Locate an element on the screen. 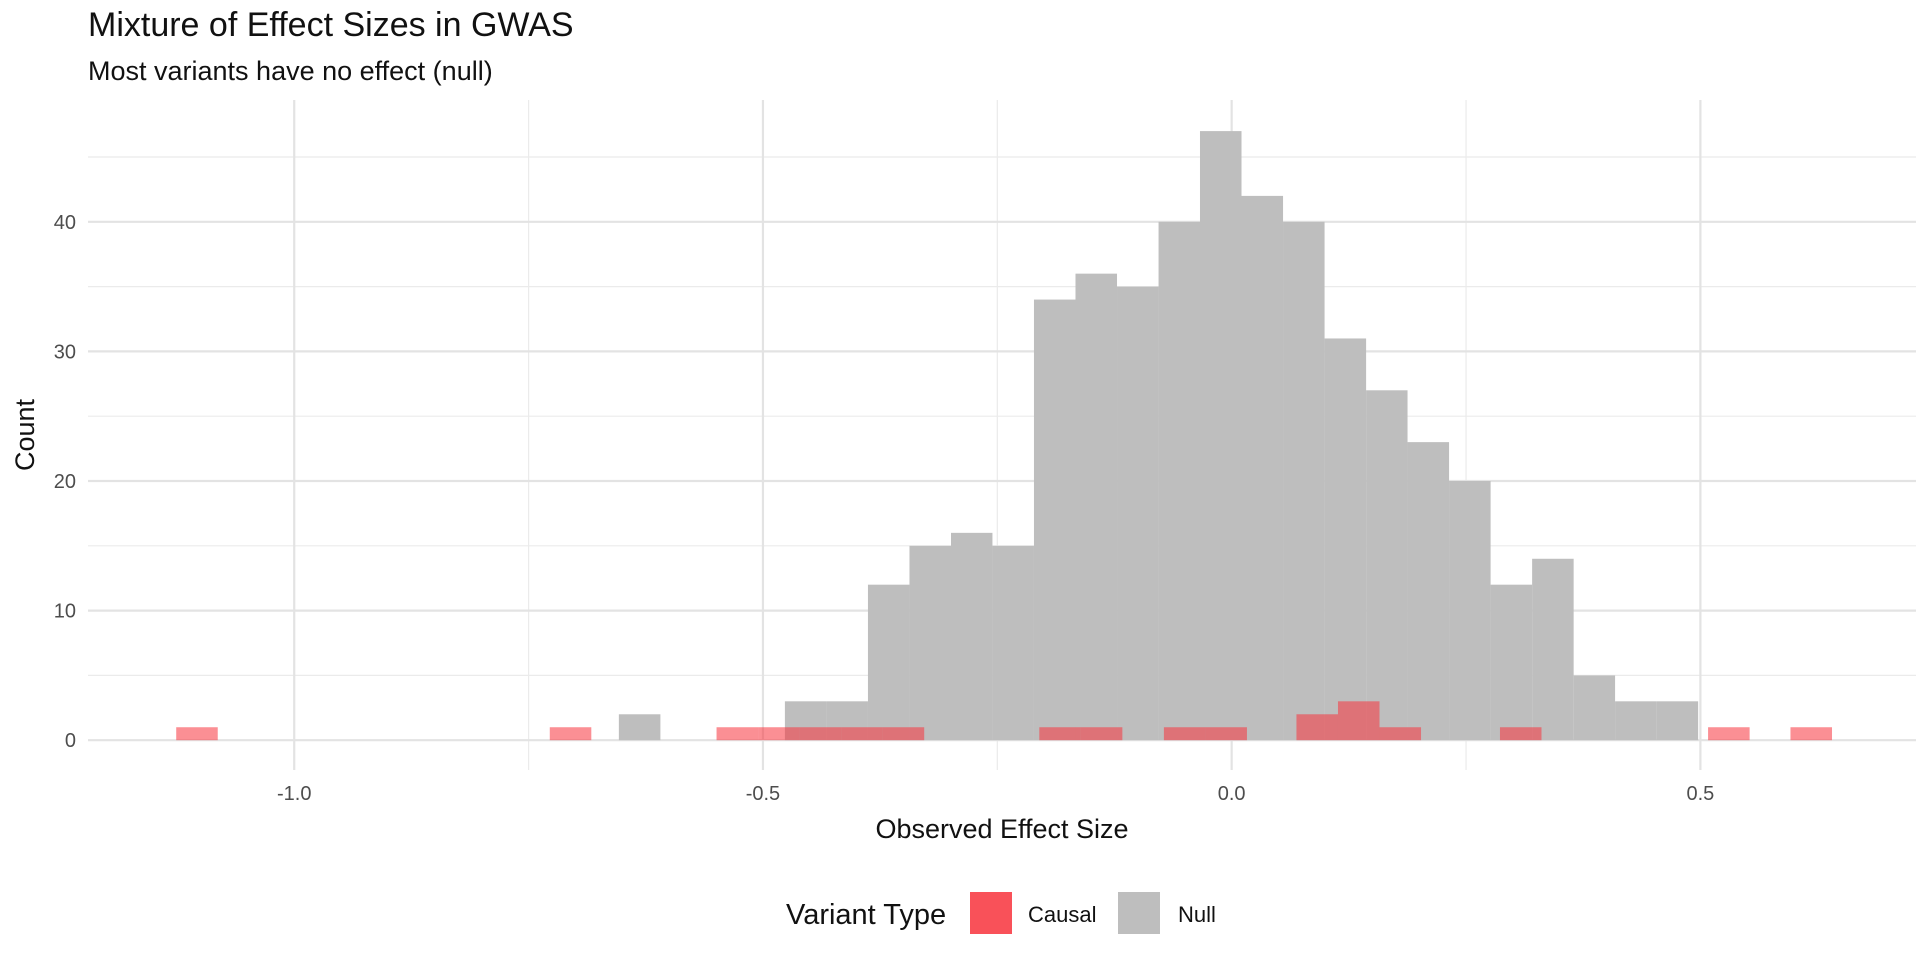 This screenshot has width=1920, height=960. legend-key-causal is located at coordinates (991, 913).